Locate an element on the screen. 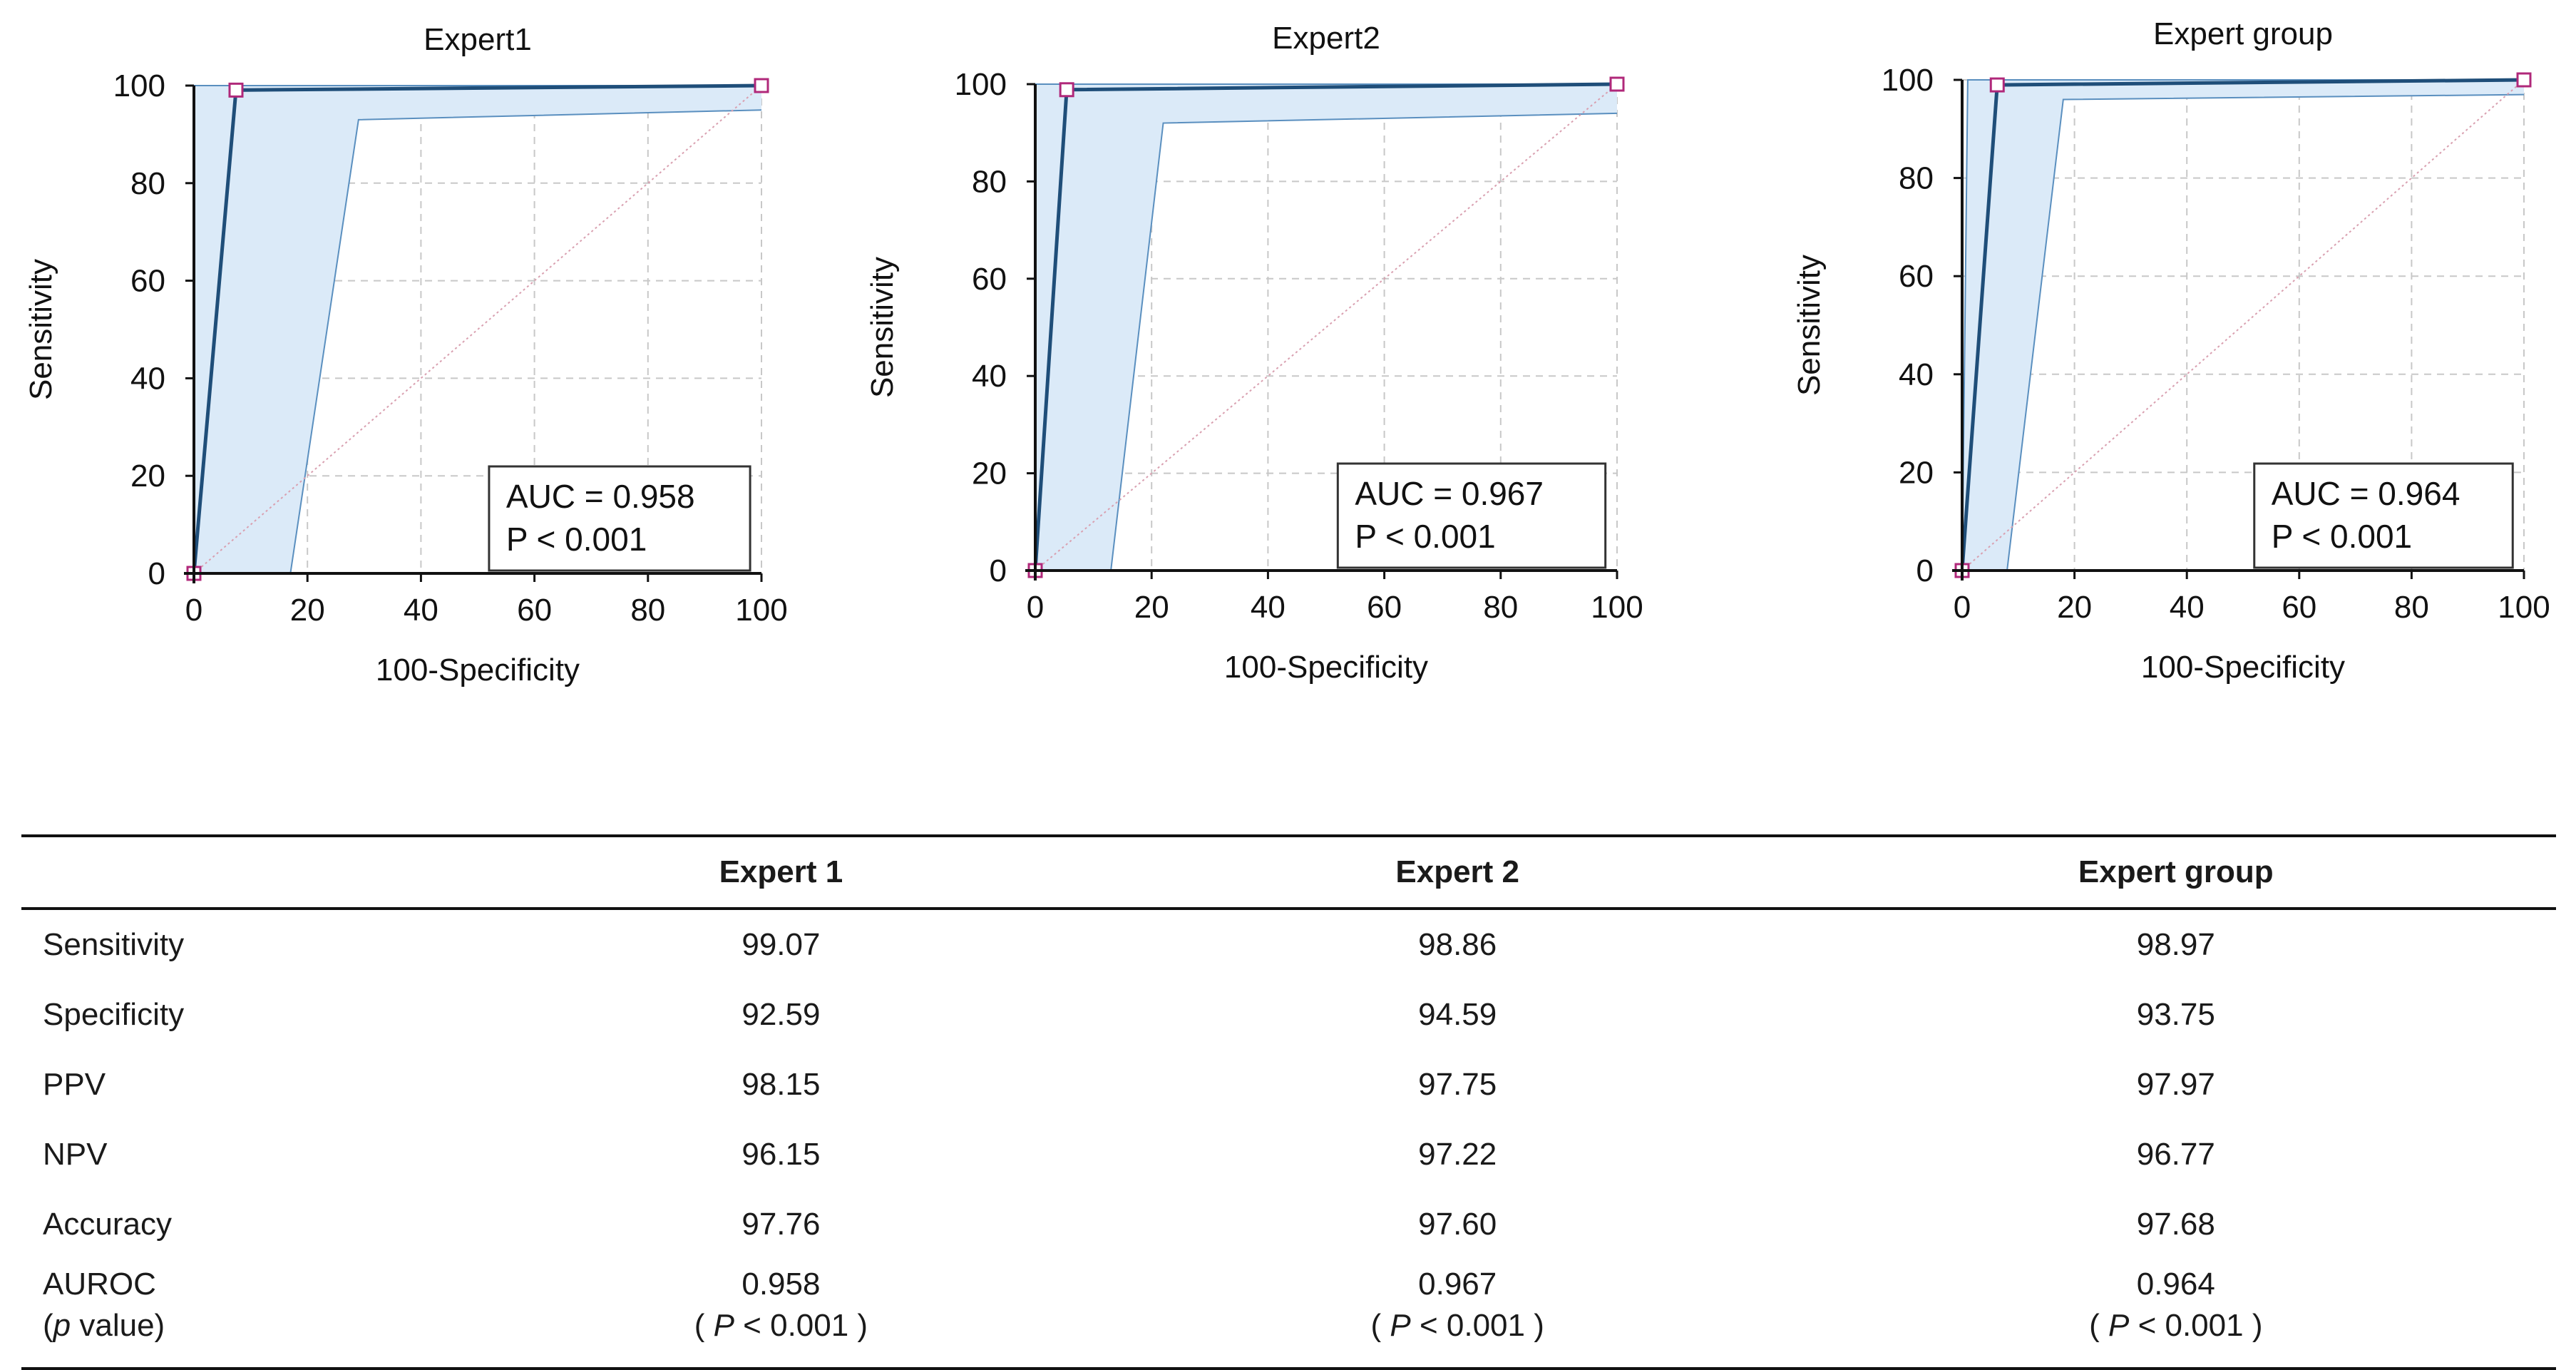  cell-value: 94.59 is located at coordinates (1457, 1014).